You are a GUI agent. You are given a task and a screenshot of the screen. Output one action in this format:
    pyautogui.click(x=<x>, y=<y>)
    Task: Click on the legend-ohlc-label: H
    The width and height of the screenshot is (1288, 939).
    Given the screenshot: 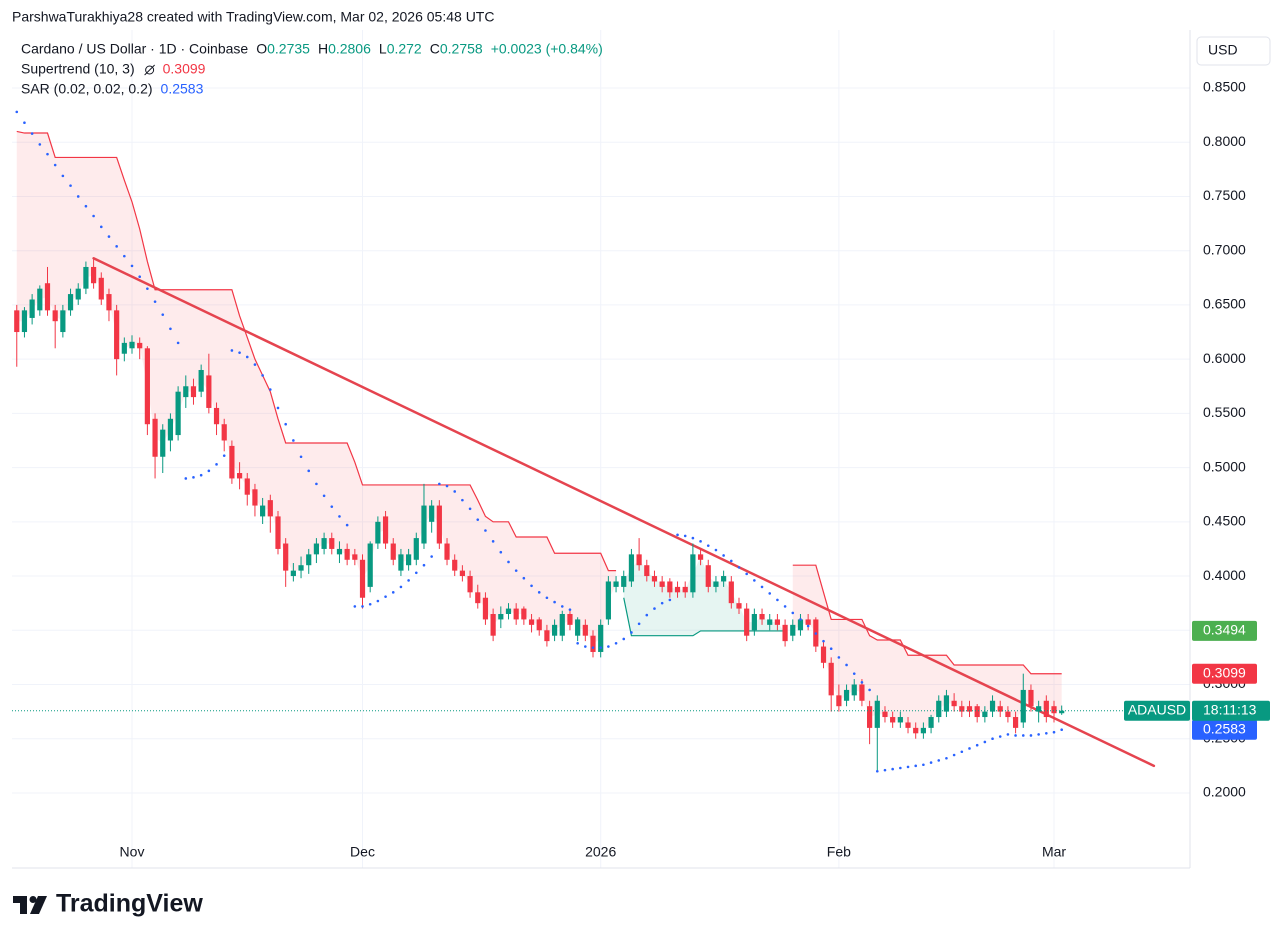 What is the action you would take?
    pyautogui.click(x=323, y=49)
    